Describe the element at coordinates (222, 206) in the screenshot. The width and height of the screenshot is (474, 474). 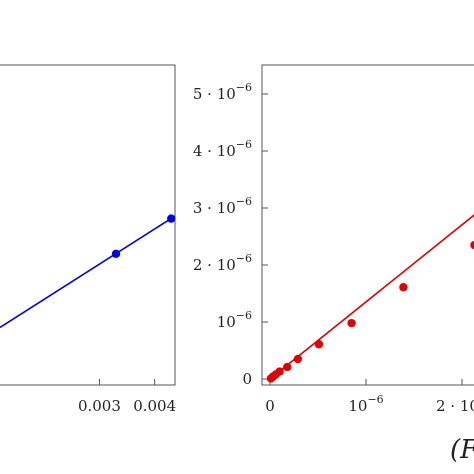
I see `right-y-tick-label-3: 3 · 10⁻⁶` at that location.